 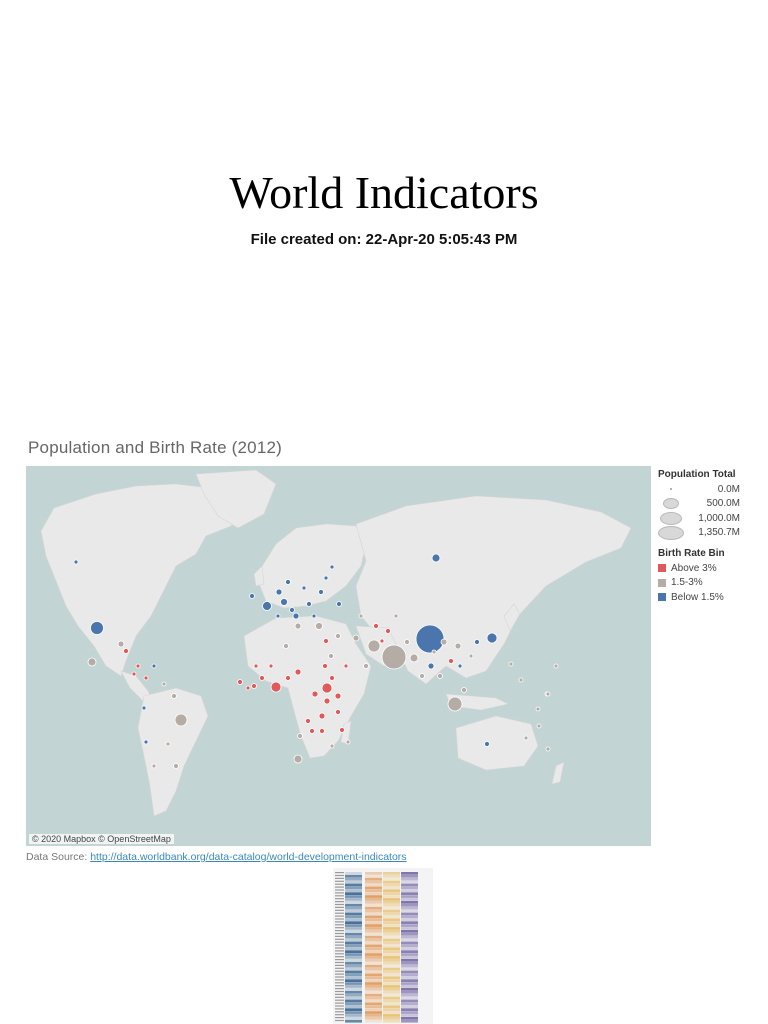 What do you see at coordinates (712, 568) in the screenshot?
I see `legend-color-item: Above 3%` at bounding box center [712, 568].